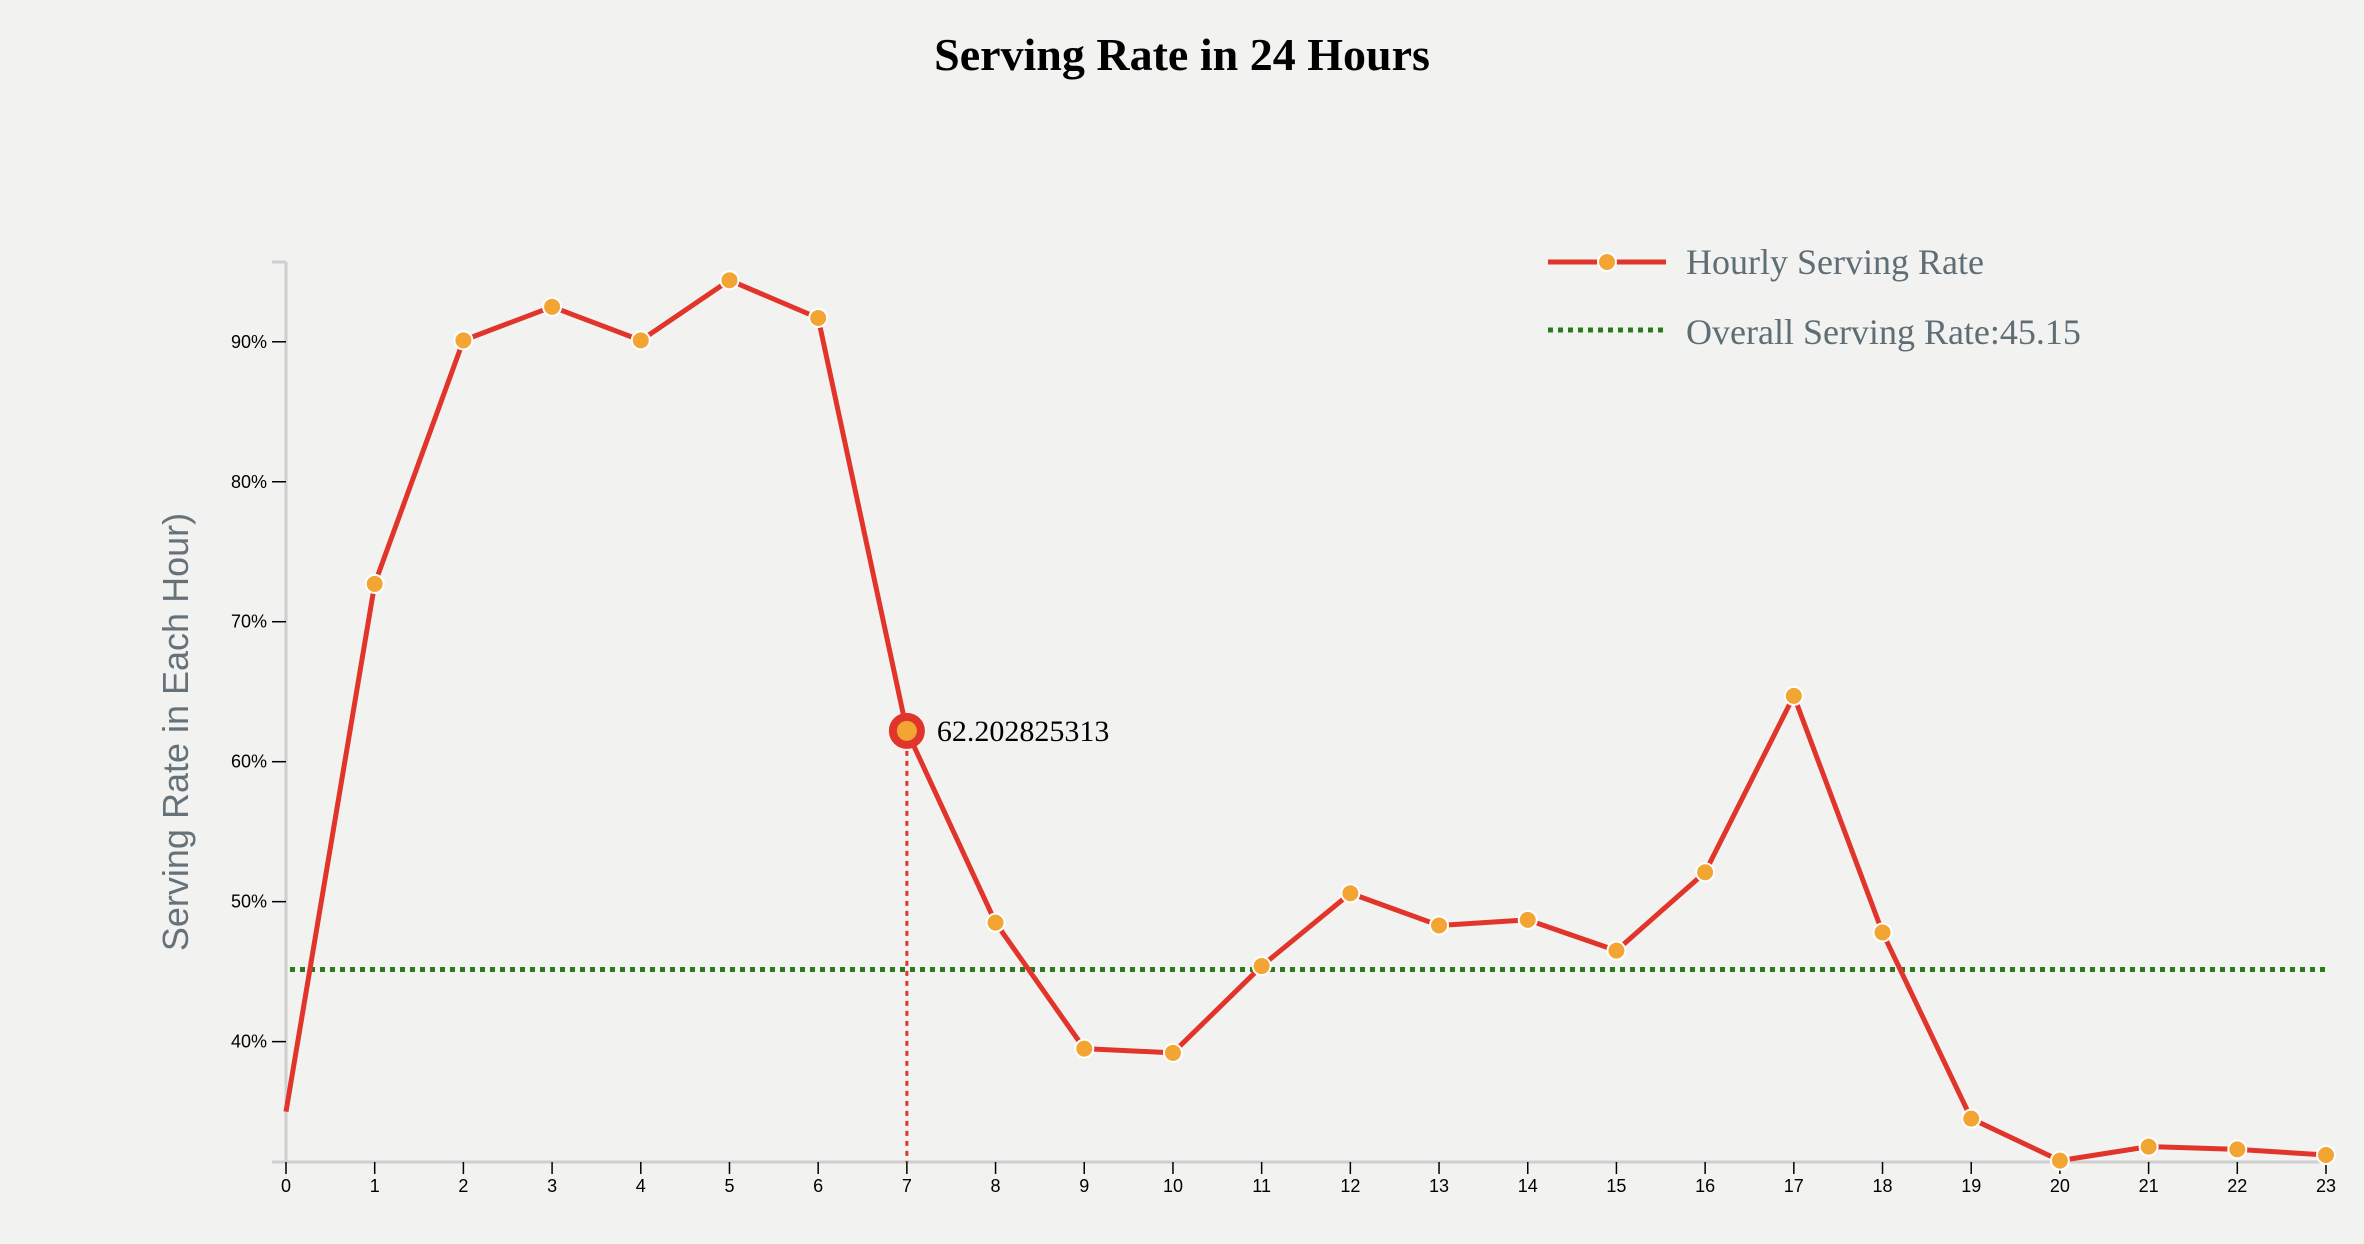 The image size is (2364, 1244). What do you see at coordinates (1182, 54) in the screenshot?
I see `chart-title: Serving Rate in 24 Hours` at bounding box center [1182, 54].